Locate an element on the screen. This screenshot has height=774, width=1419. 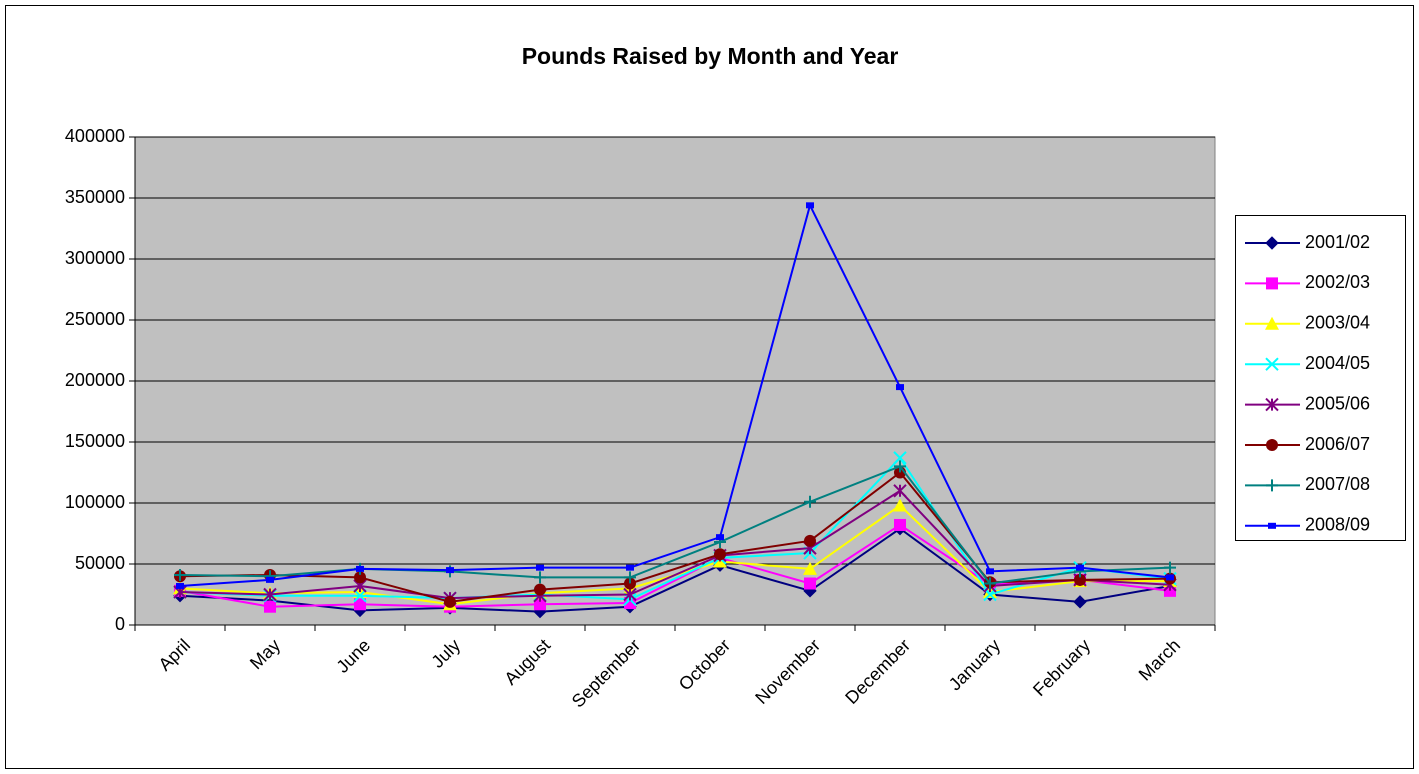
legend-label: 2004/05 is located at coordinates (1337, 363).